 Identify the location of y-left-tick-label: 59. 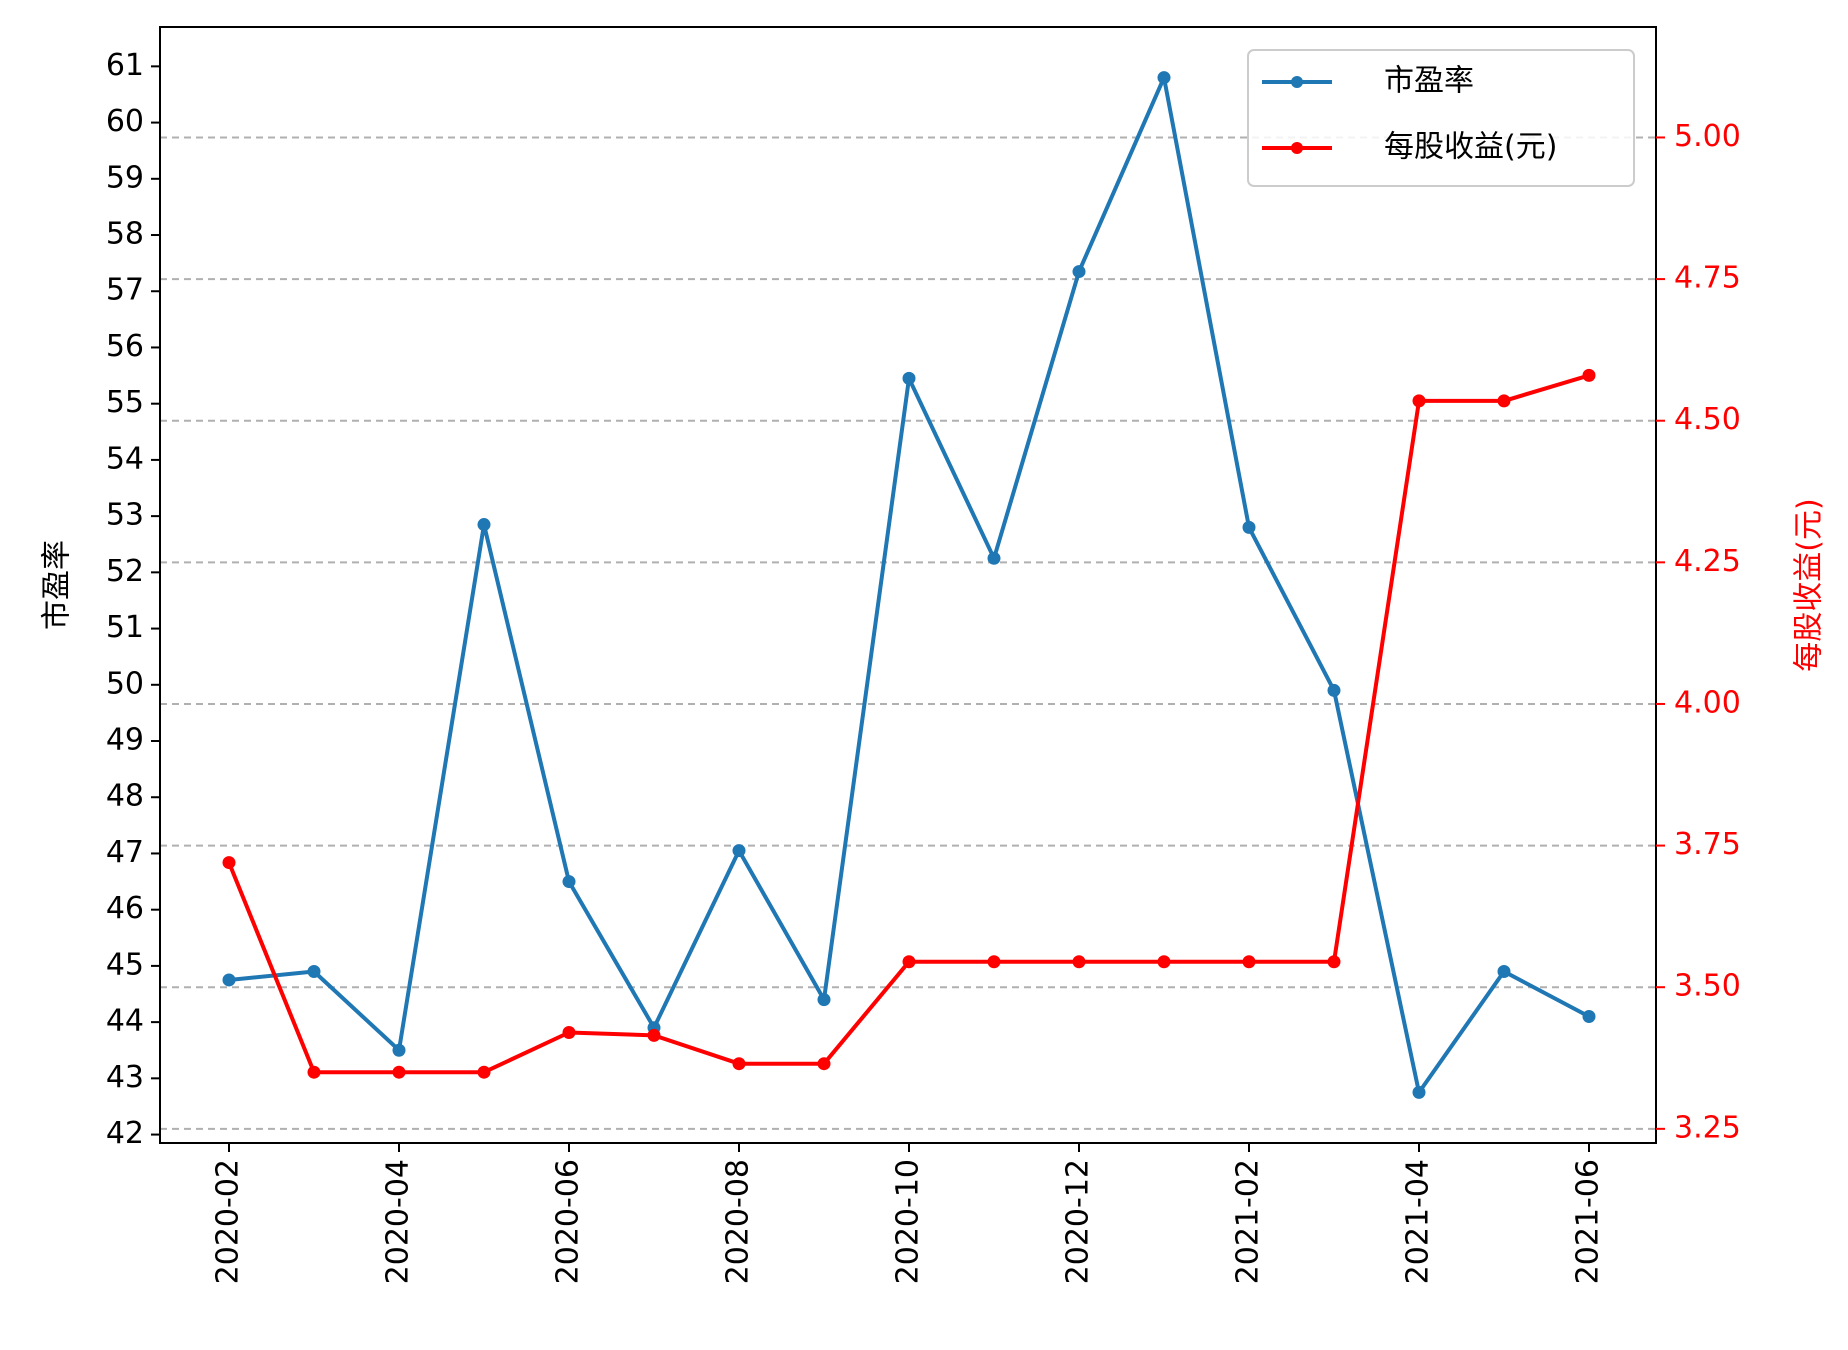
(125, 177).